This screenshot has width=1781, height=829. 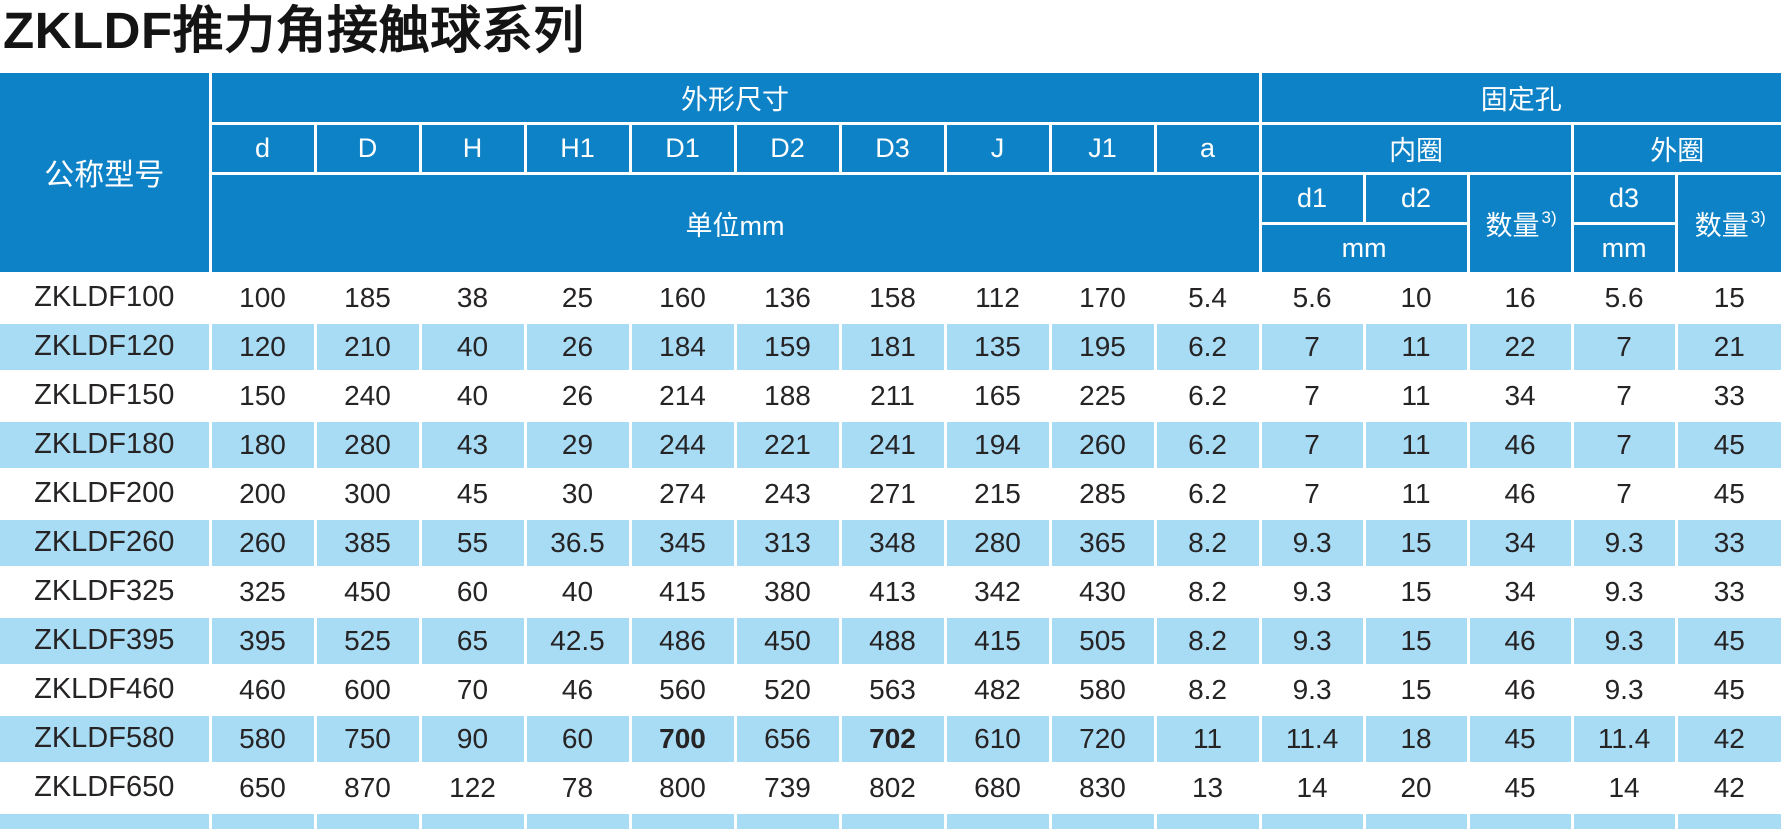 What do you see at coordinates (682, 689) in the screenshot?
I see `value-cell: 560` at bounding box center [682, 689].